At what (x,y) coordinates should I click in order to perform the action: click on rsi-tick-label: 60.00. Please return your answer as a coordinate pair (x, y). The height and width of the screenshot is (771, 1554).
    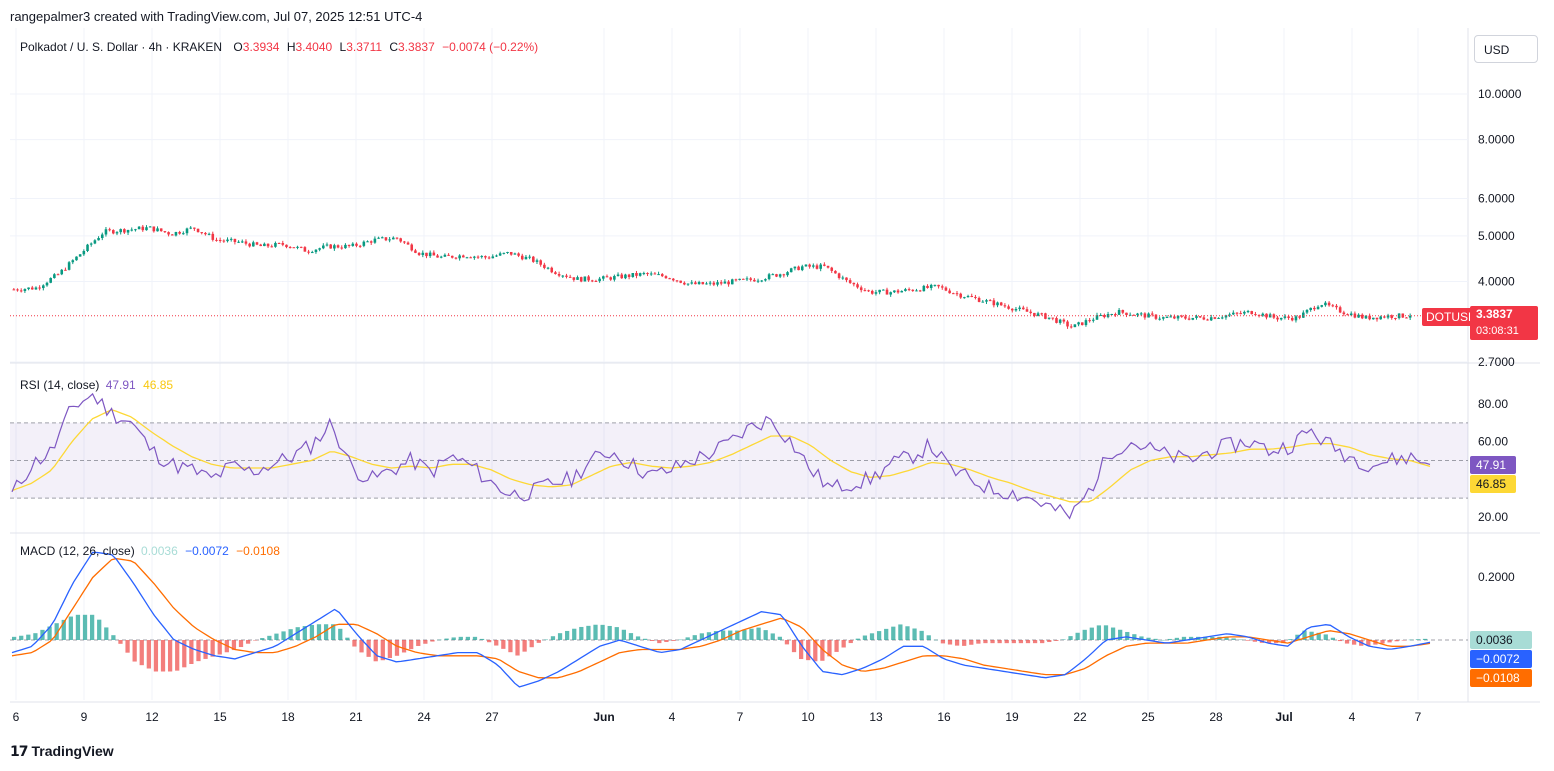
    Looking at the image, I should click on (1493, 442).